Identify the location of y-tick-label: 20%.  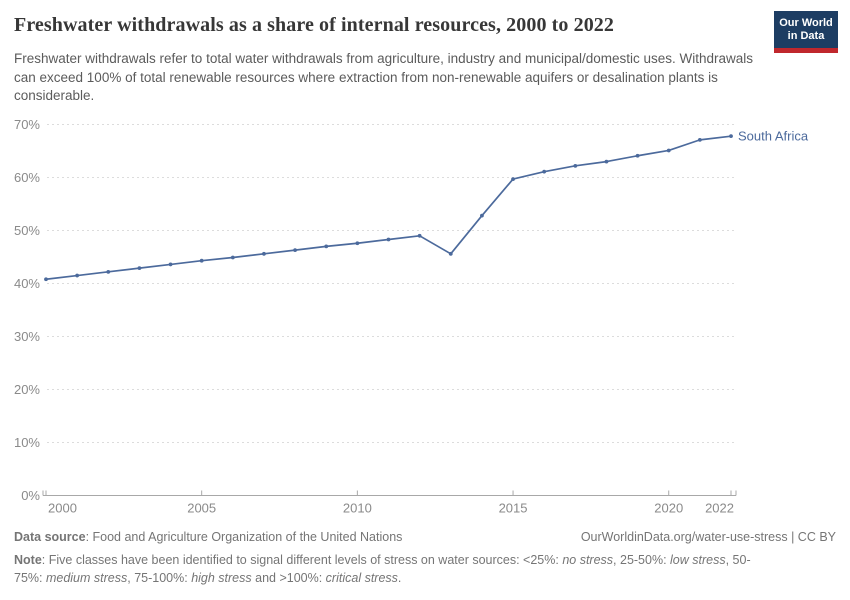
(27, 389).